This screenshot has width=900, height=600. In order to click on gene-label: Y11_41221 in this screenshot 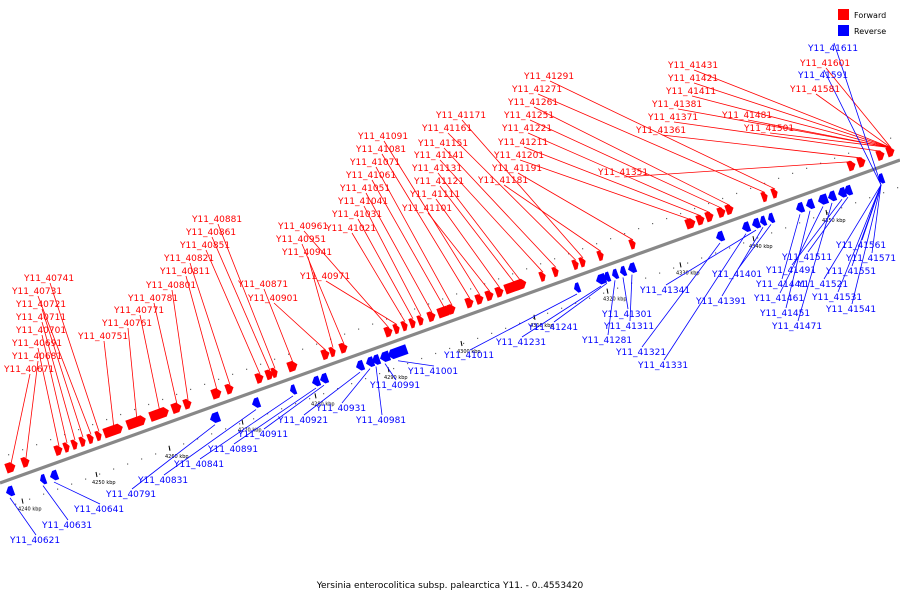, I will do `click(526, 129)`.